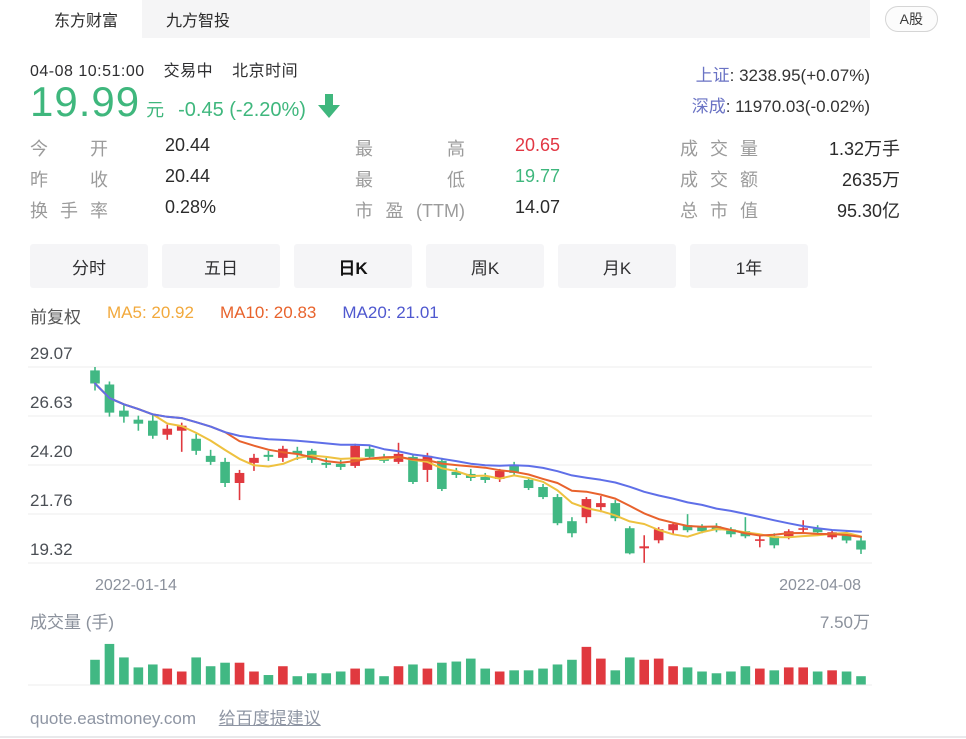  What do you see at coordinates (269, 718) in the screenshot?
I see `feedback-link: 给百度提建议` at bounding box center [269, 718].